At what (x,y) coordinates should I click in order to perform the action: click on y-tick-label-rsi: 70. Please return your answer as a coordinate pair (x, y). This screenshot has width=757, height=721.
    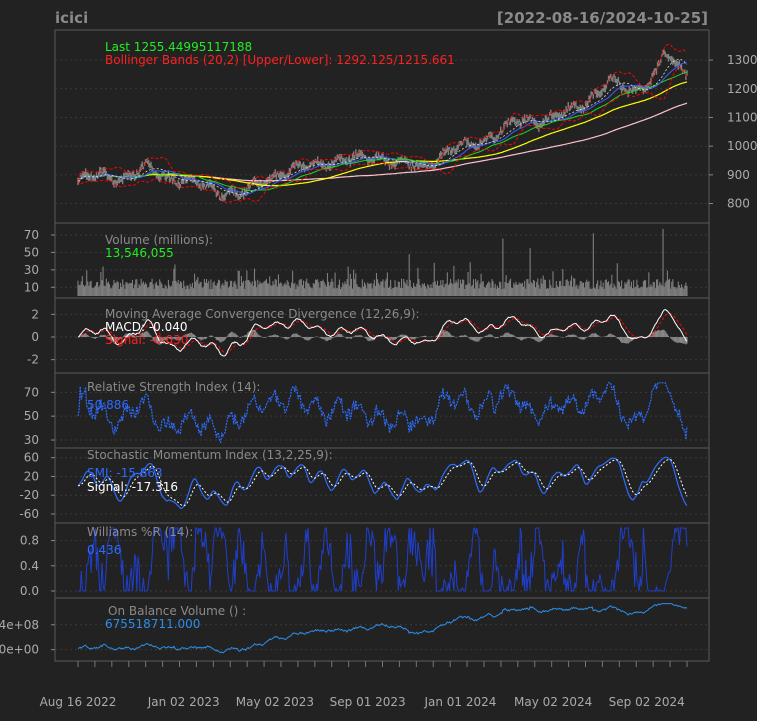
    Looking at the image, I should click on (31, 392).